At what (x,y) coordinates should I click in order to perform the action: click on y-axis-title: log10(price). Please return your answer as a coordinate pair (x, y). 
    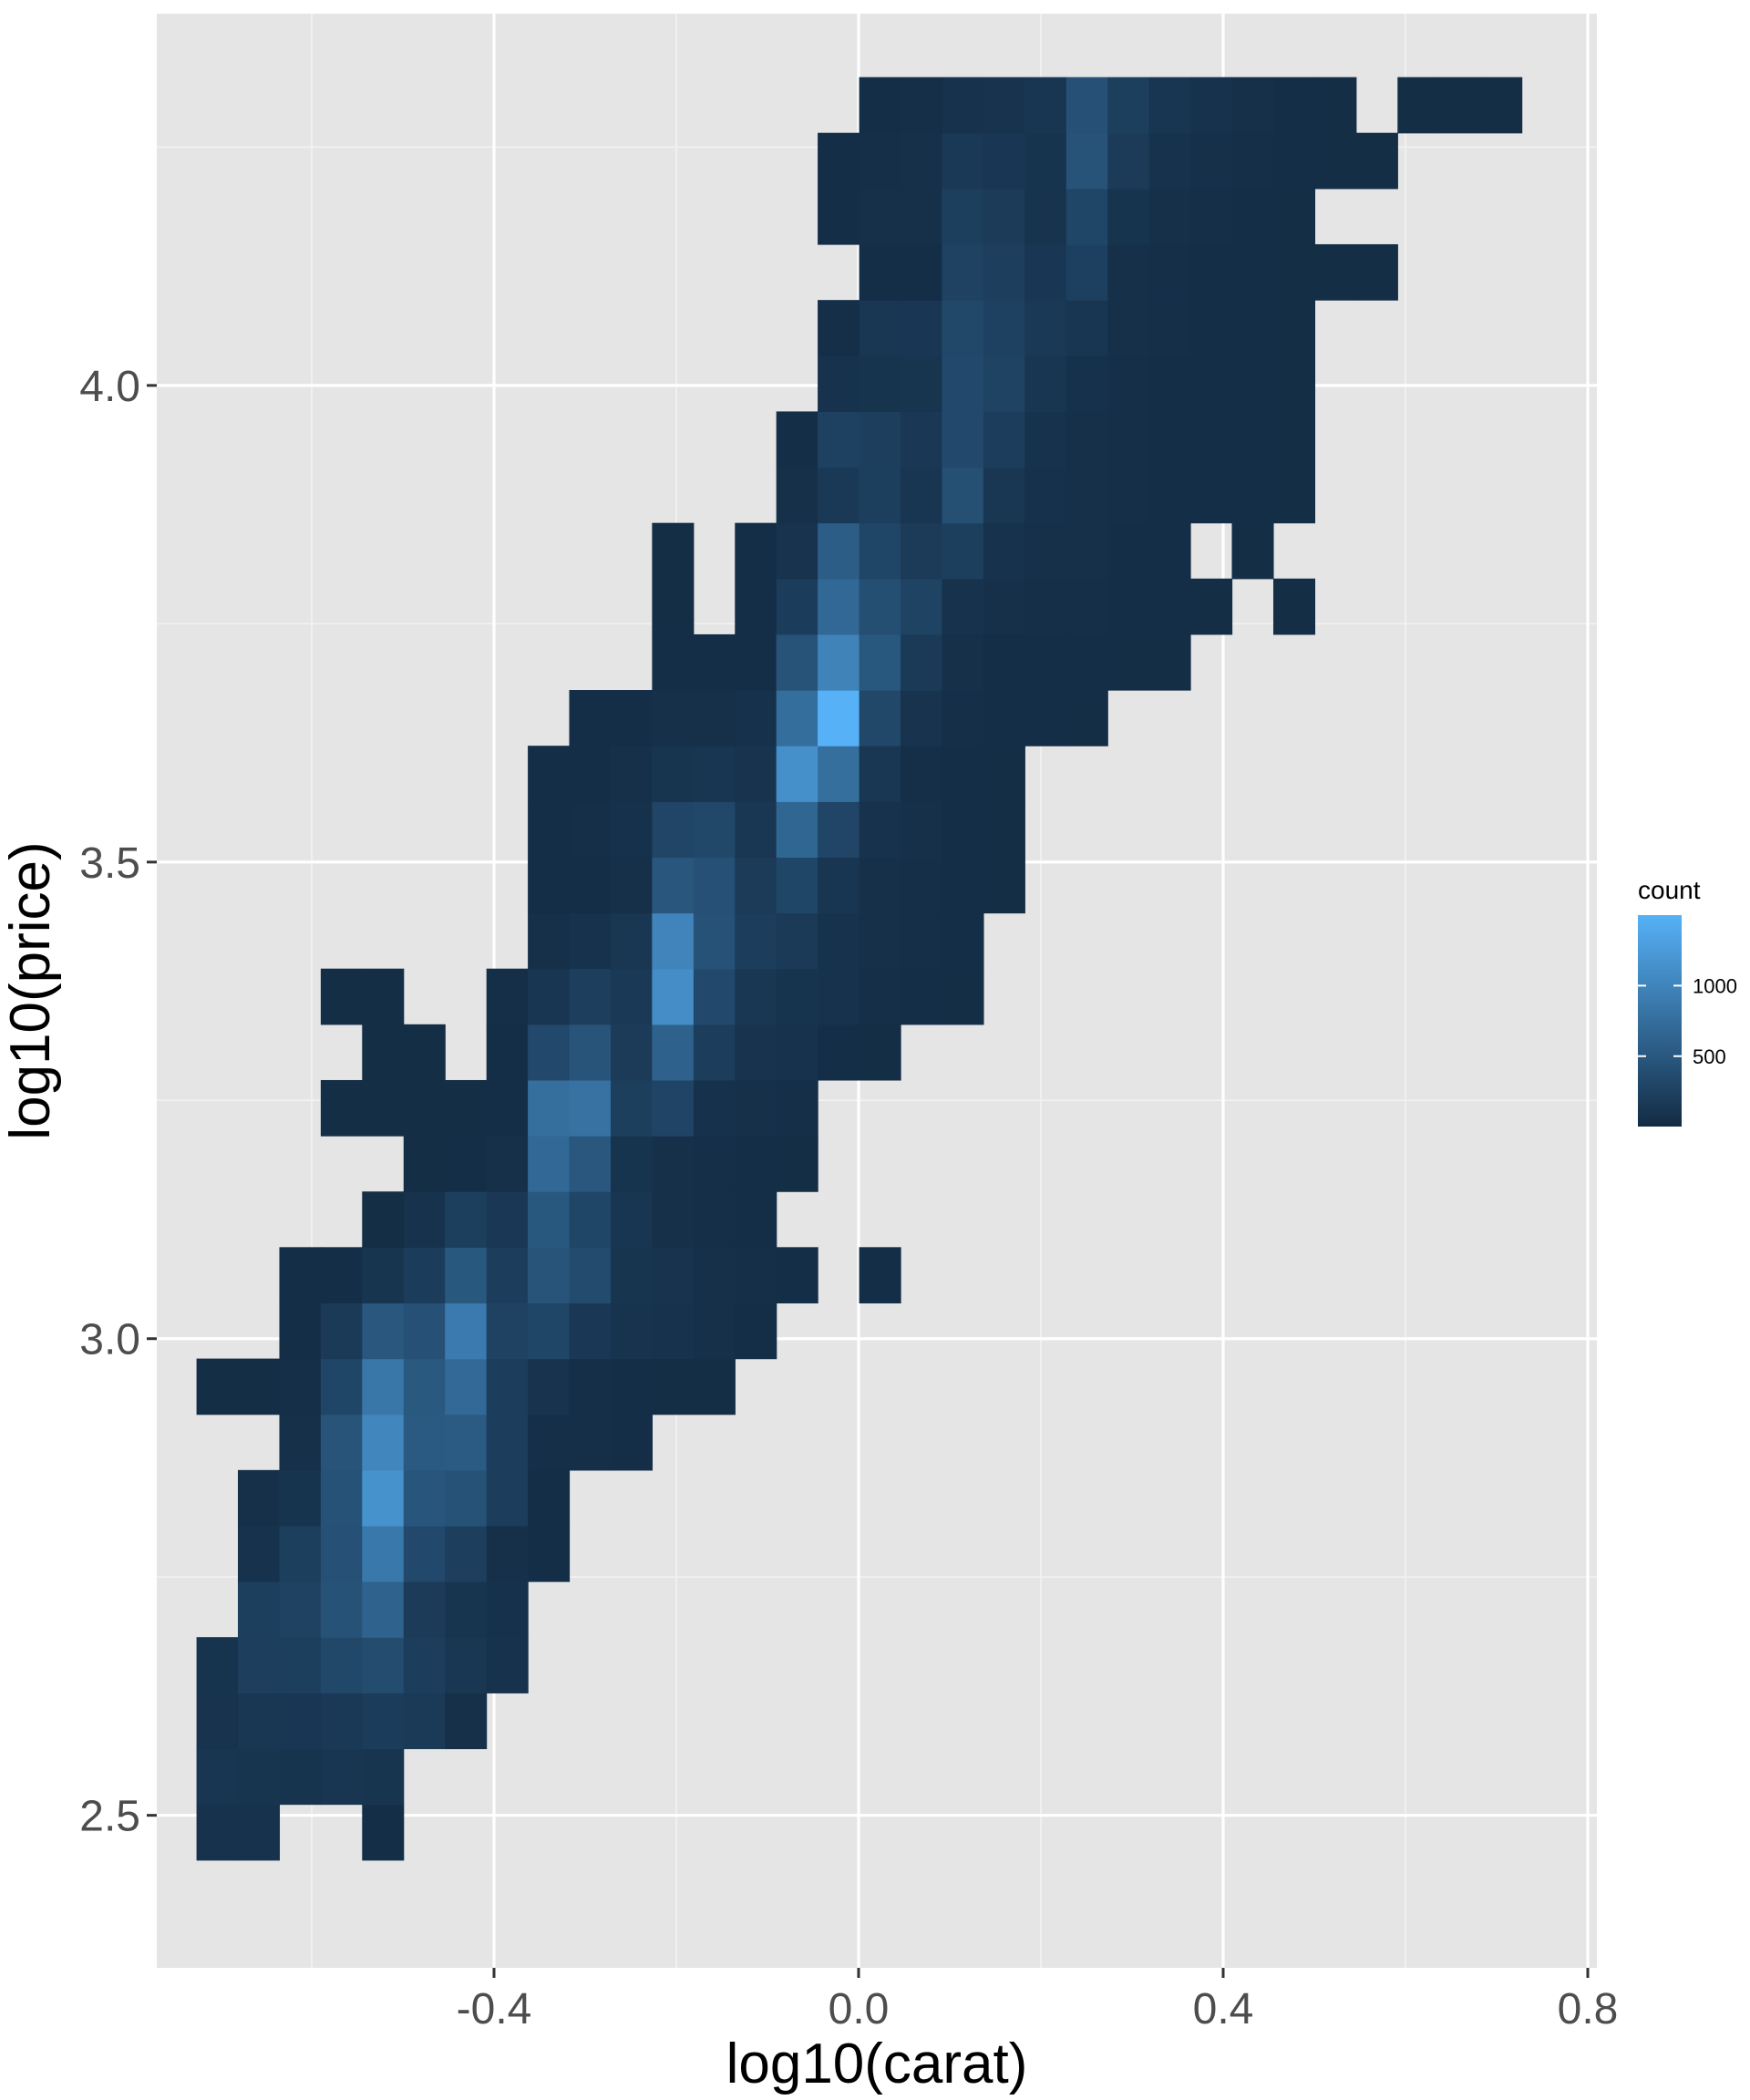
    Looking at the image, I should click on (31, 990).